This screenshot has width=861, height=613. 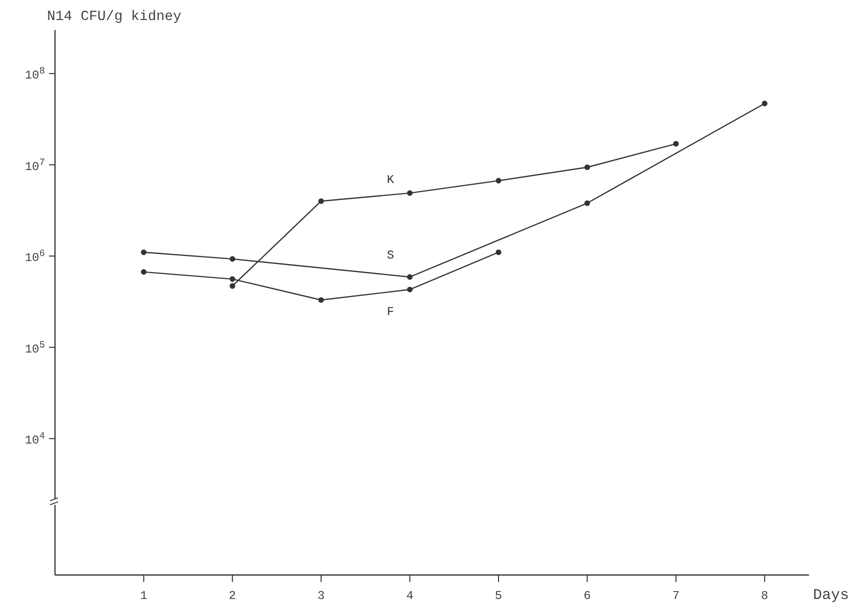 What do you see at coordinates (410, 596) in the screenshot?
I see `x-tick-label: 4` at bounding box center [410, 596].